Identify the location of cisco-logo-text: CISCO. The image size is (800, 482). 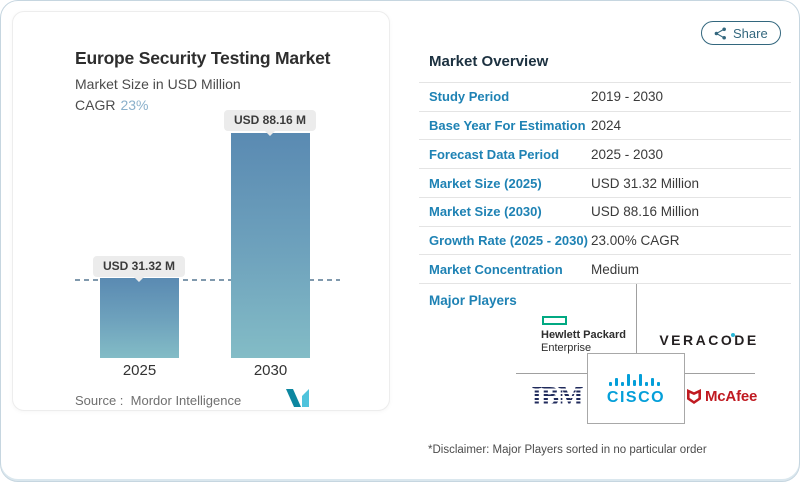
(636, 397).